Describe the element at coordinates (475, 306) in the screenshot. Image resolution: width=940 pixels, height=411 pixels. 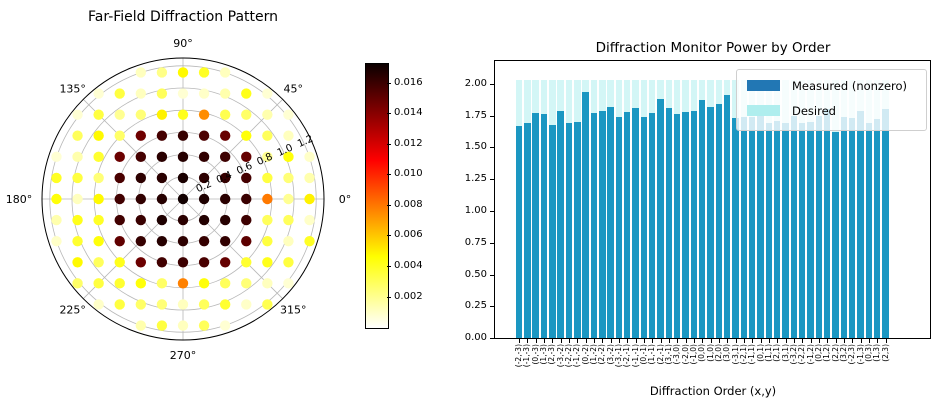
I see `y-tick-label: 0.25` at that location.